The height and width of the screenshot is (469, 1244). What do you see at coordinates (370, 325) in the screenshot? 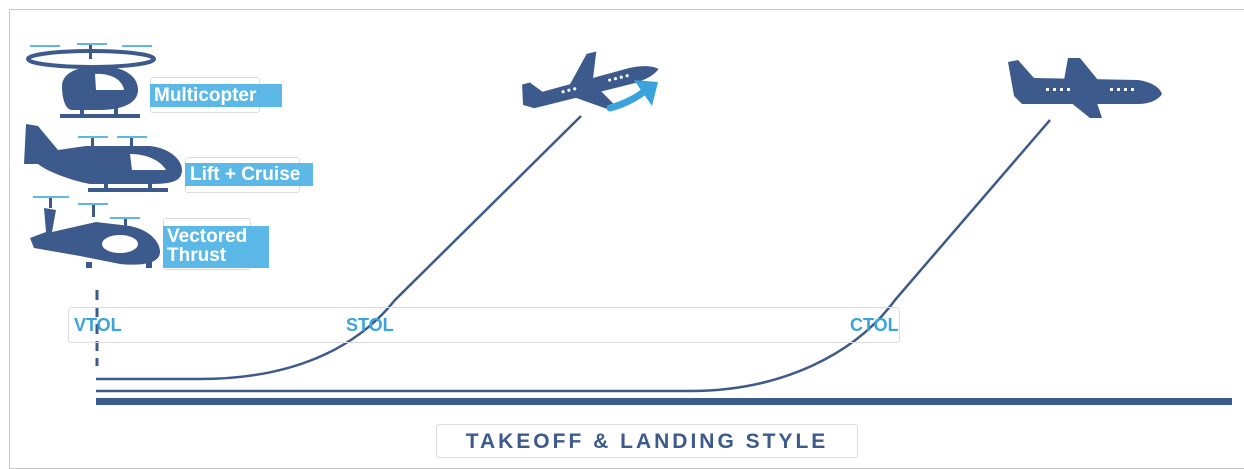
I see `stol-label: STOL` at bounding box center [370, 325].